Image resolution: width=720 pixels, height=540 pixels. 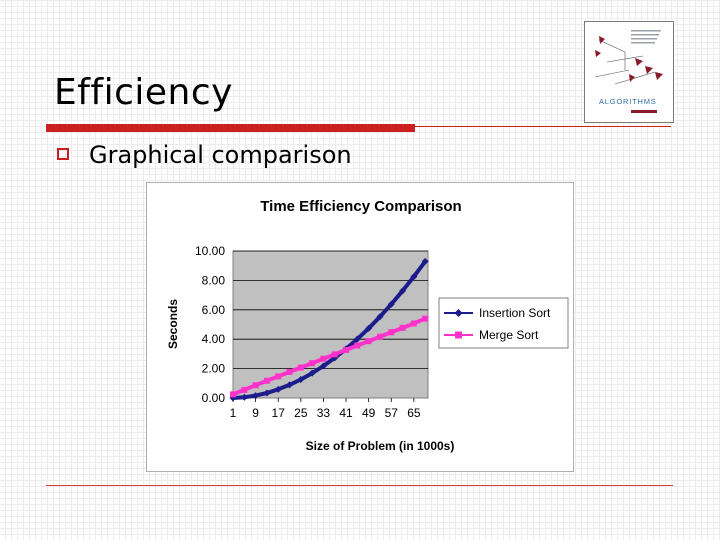 I want to click on x-tick-label: 65, so click(x=414, y=413).